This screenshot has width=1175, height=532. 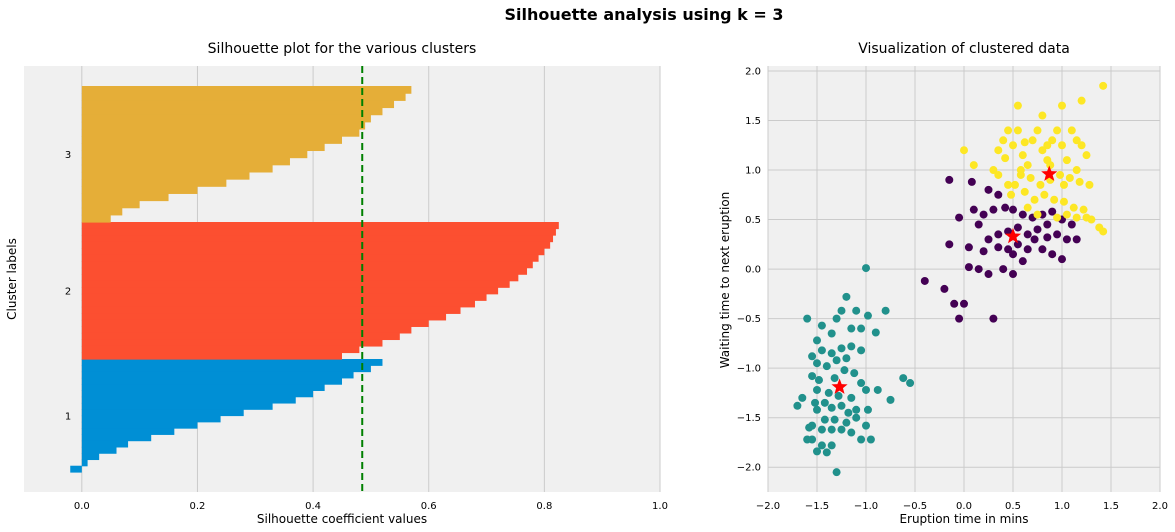 What do you see at coordinates (753, 270) in the screenshot?
I see `scatter-y-tick-label: 0.0` at bounding box center [753, 270].